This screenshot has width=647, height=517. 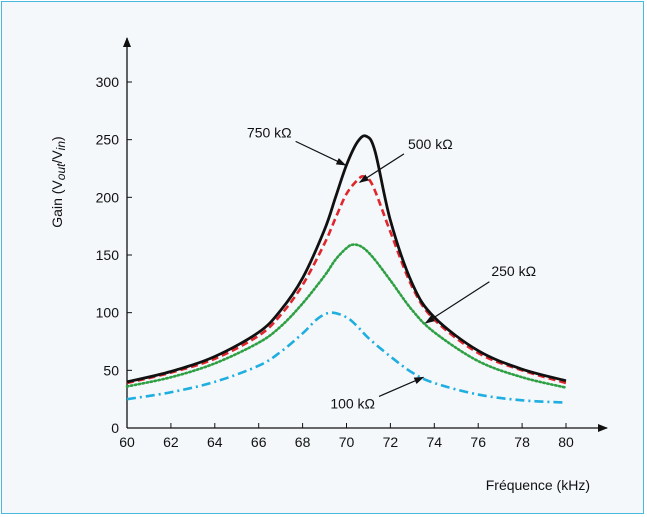 I want to click on x-tick-label: 62, so click(x=171, y=442).